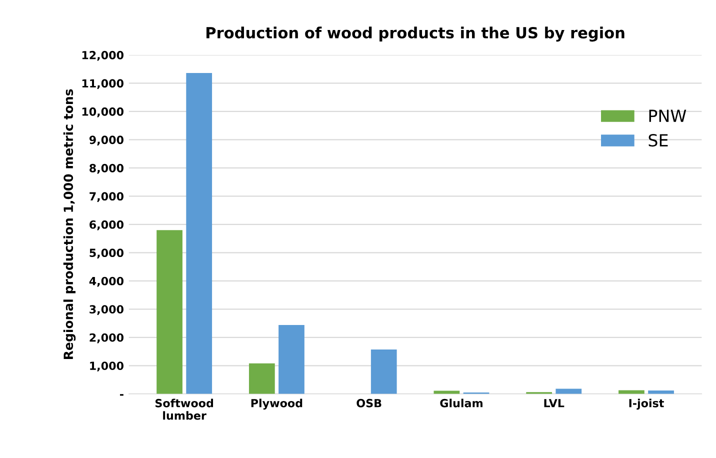 This screenshot has height=458, width=716. Describe the element at coordinates (658, 140) in the screenshot. I see `legend-label: SE` at that location.